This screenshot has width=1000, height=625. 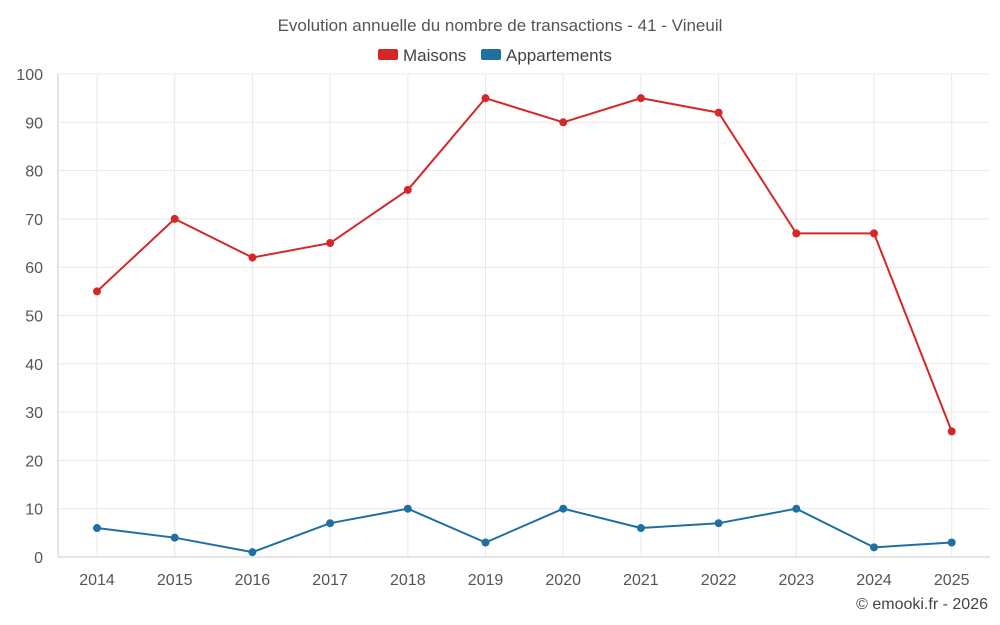 I want to click on legend-swatch-maisons, so click(x=388, y=54).